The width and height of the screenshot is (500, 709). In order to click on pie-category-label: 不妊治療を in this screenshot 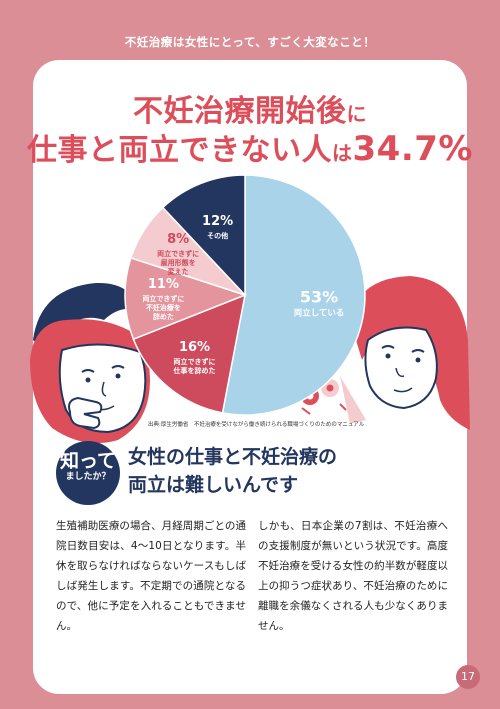, I will do `click(163, 307)`.